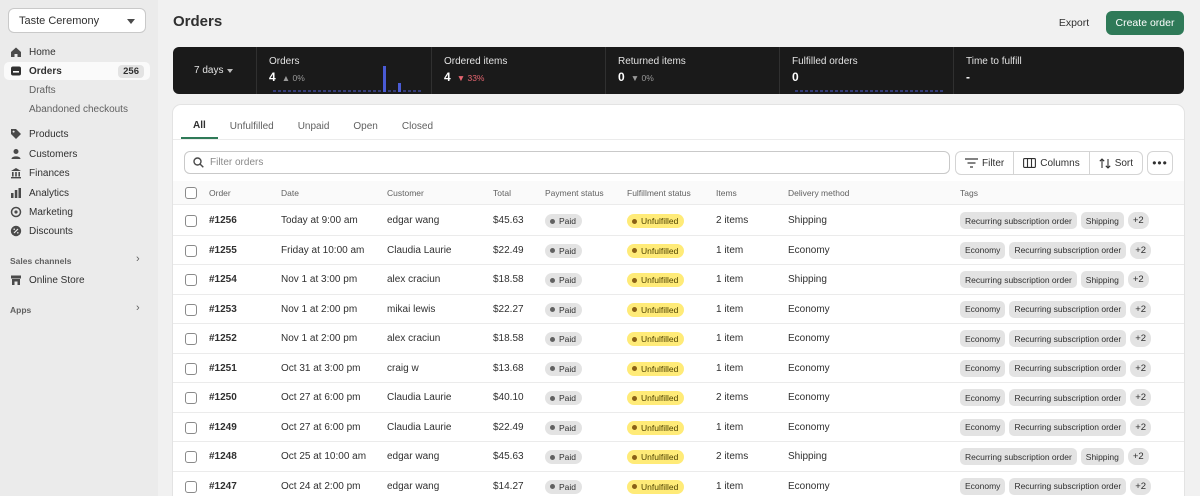  What do you see at coordinates (574, 193) in the screenshot?
I see `column-header-payment-status: Payment status` at bounding box center [574, 193].